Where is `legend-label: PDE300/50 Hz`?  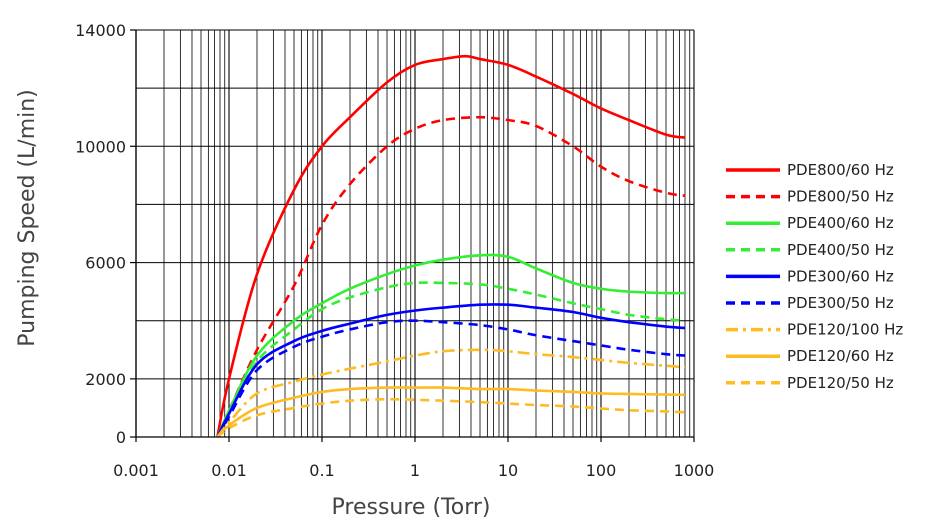
legend-label: PDE300/50 Hz is located at coordinates (840, 303).